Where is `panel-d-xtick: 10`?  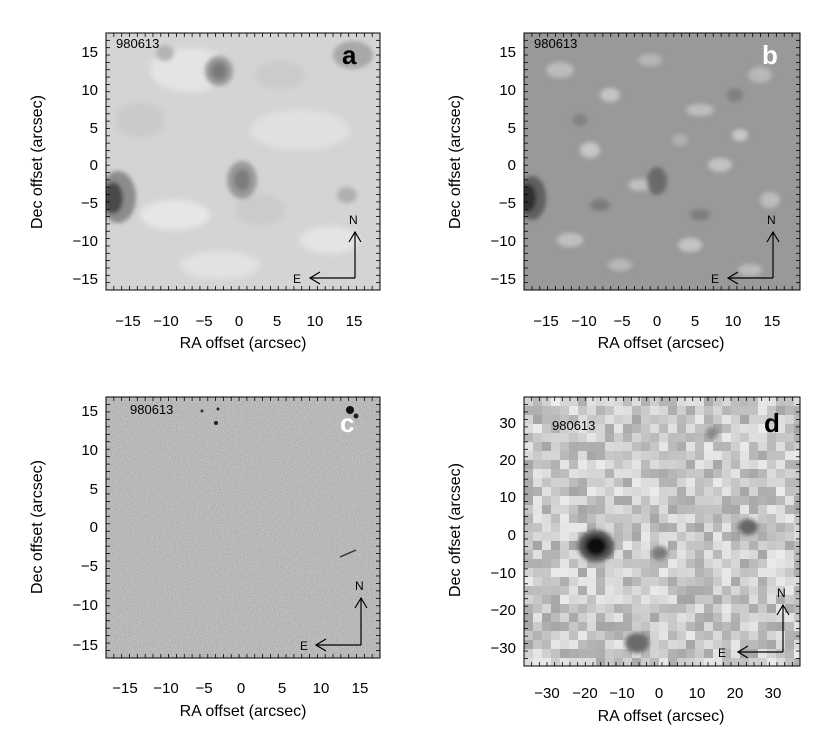
panel-d-xtick: 10 is located at coordinates (697, 693).